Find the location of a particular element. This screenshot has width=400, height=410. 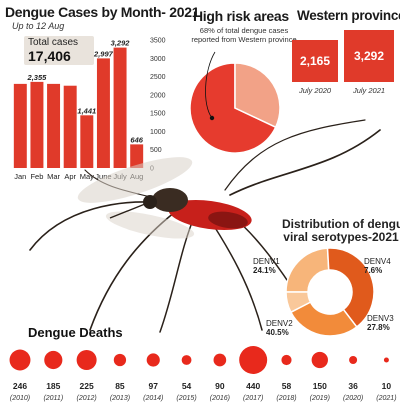

death-bubble-2013 is located at coordinates (120, 360).